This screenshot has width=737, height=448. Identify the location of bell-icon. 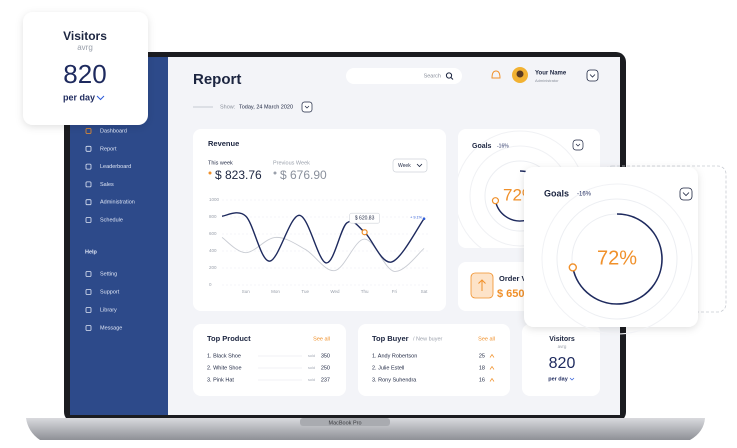
(496, 74).